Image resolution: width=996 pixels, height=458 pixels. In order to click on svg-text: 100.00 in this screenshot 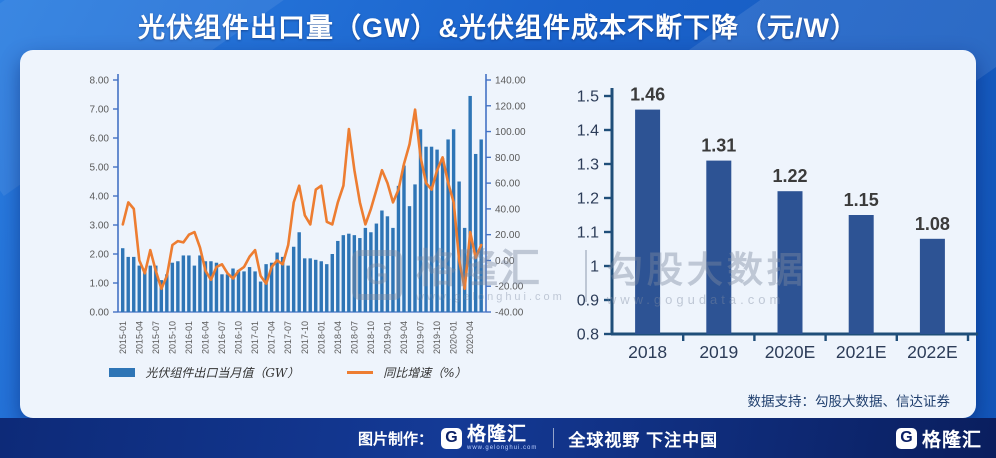, I will do `click(510, 132)`.